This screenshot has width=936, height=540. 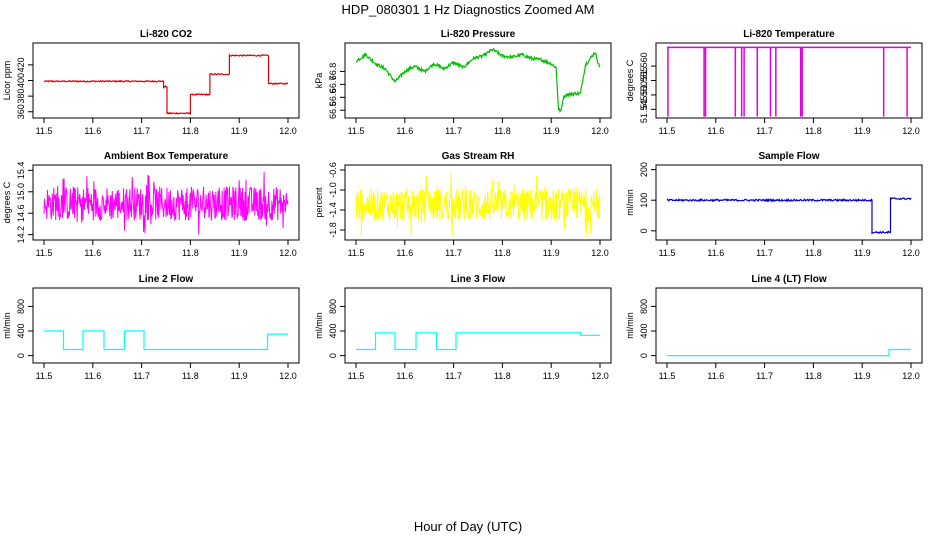 I want to click on y-tick-label: 66.7, so click(x=333, y=85).